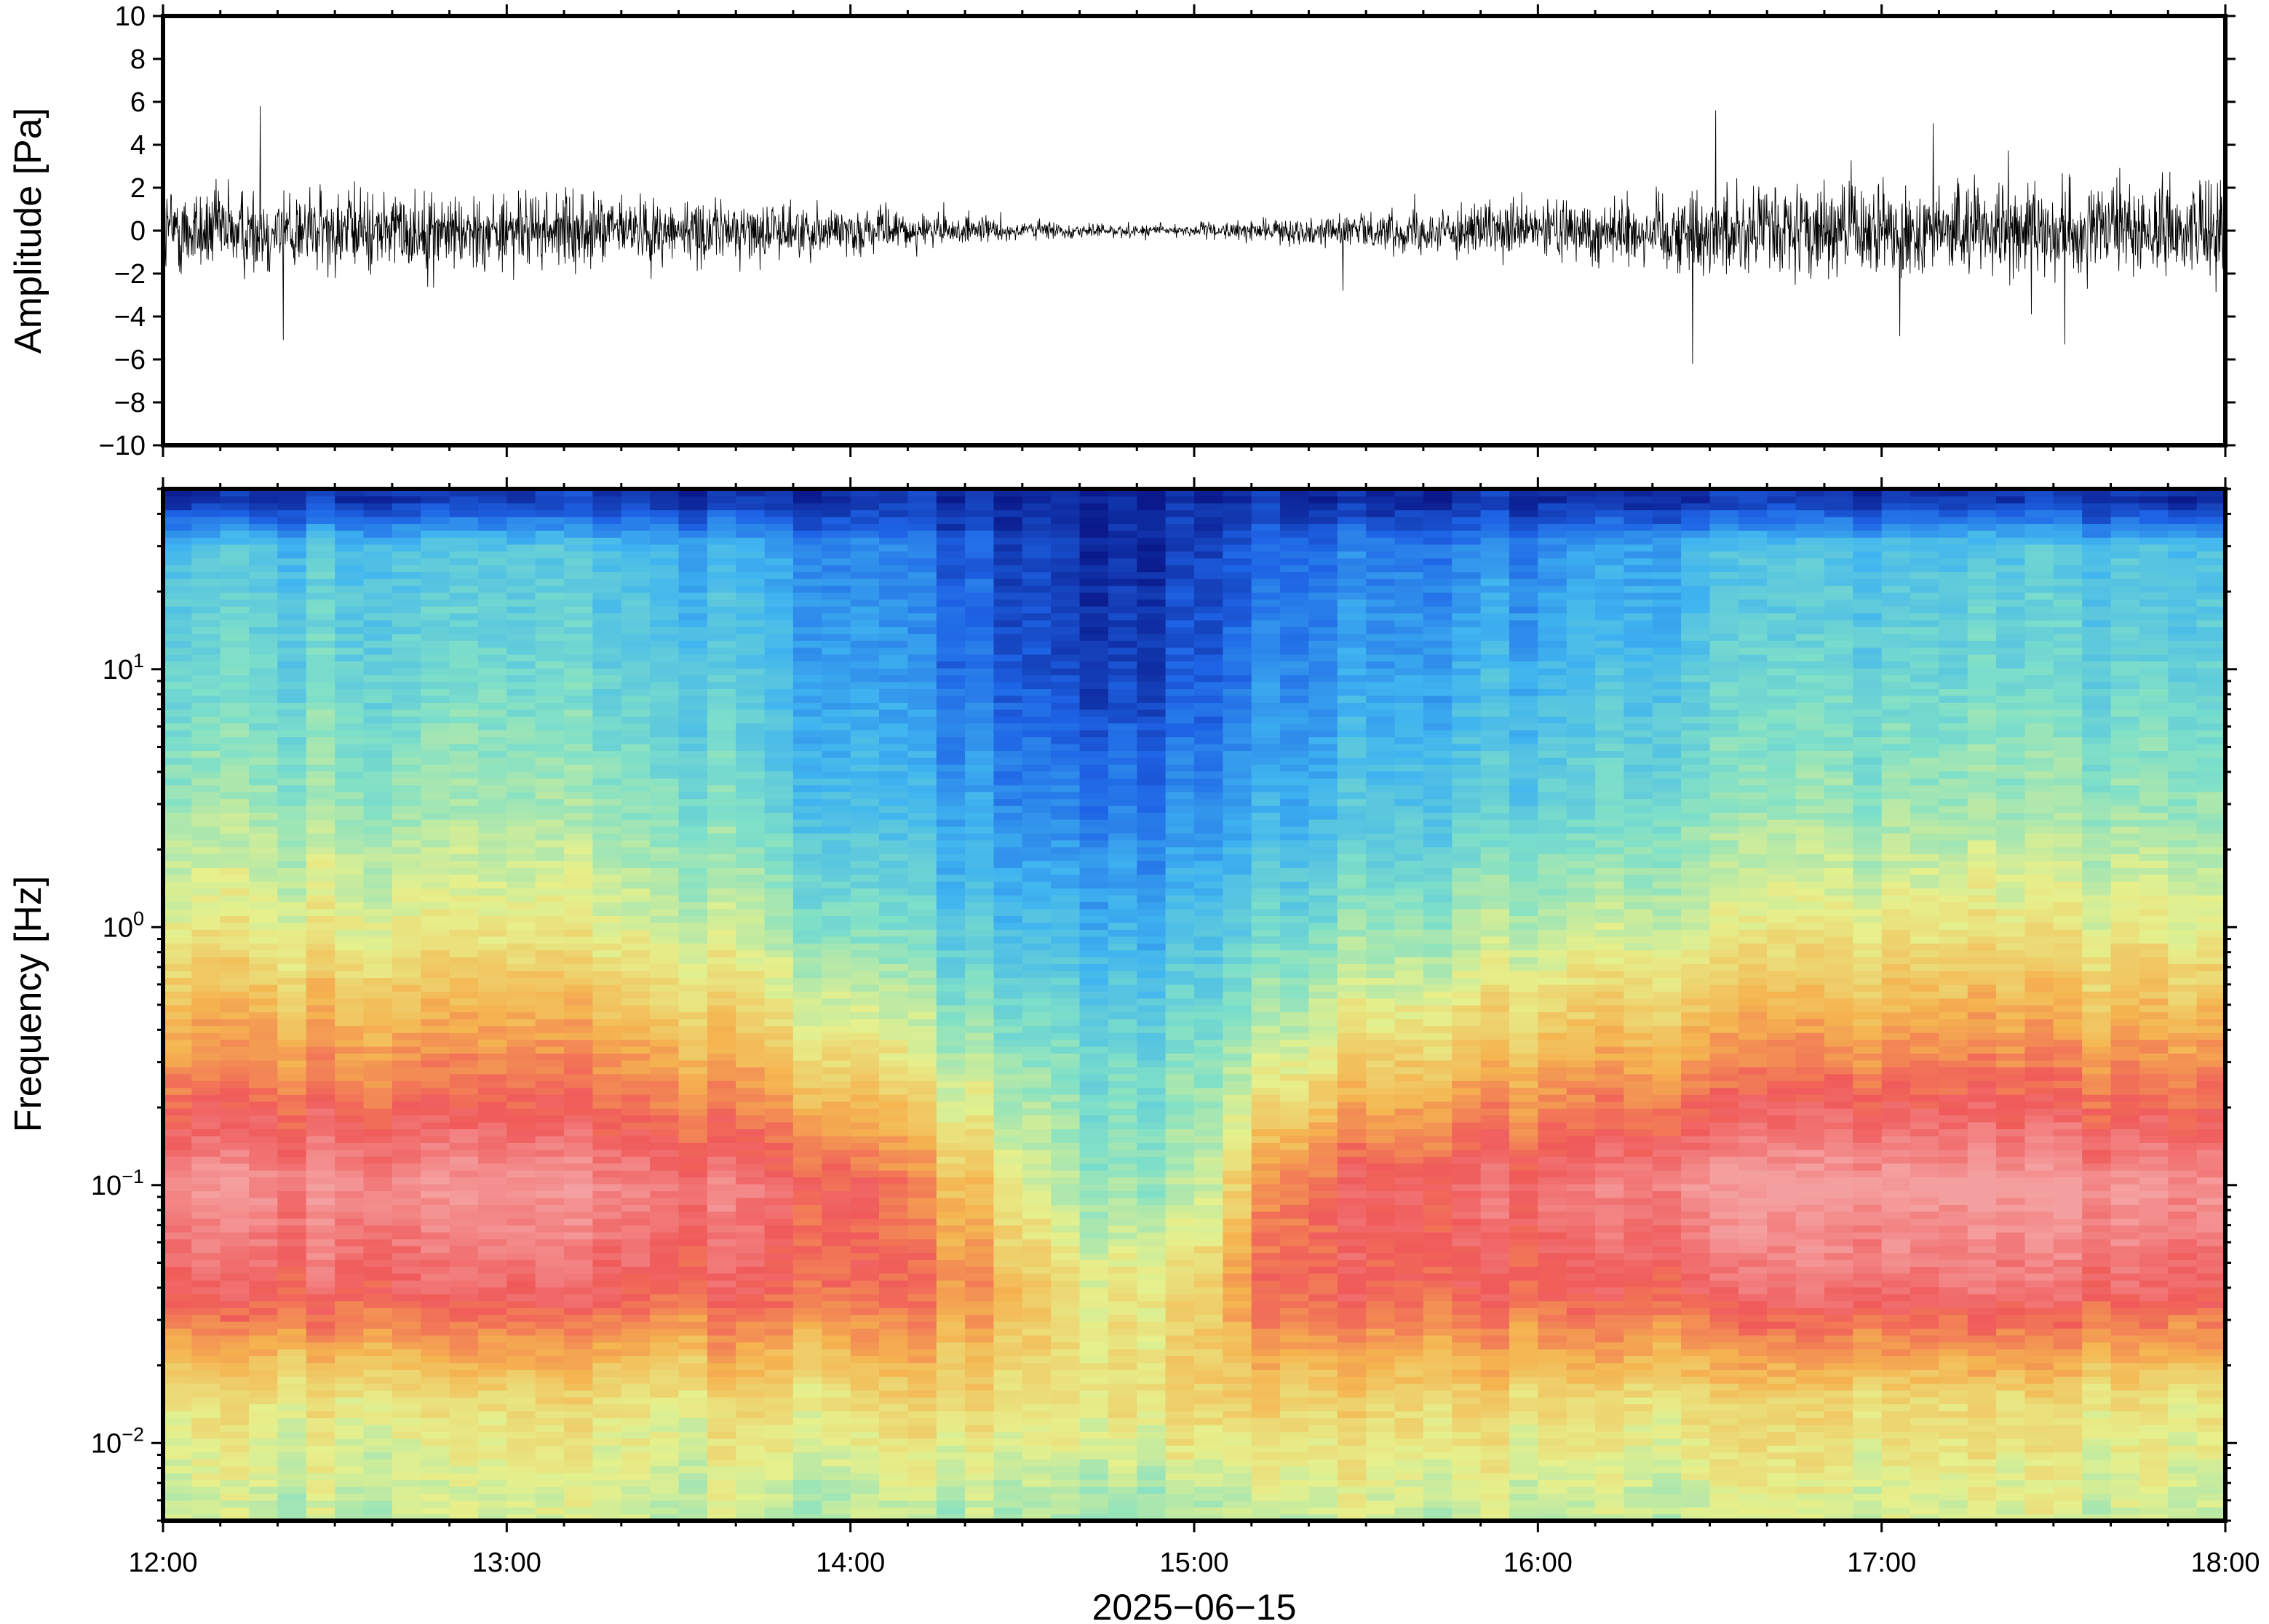 This screenshot has width=2269, height=1624. Describe the element at coordinates (1194, 235) in the screenshot. I see `waveform-trace` at that location.